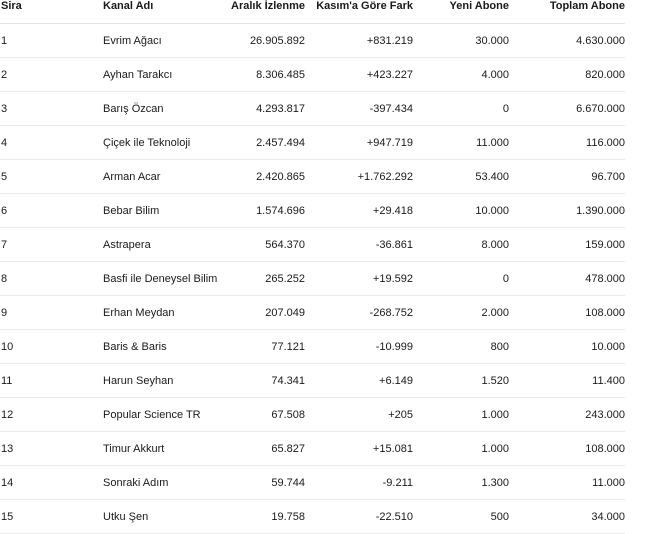  I want to click on cell-views: 2.457.494, so click(266, 142).